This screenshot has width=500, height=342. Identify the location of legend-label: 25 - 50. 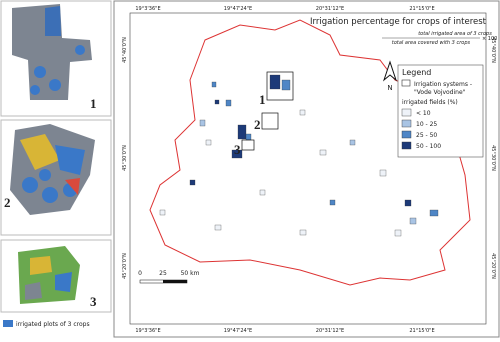
(426, 135).